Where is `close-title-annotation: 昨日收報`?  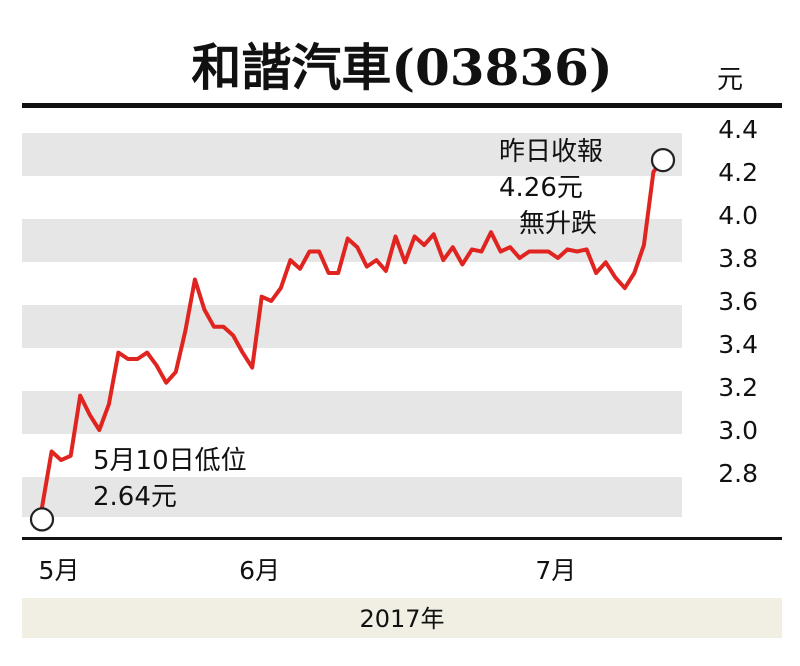 close-title-annotation: 昨日收報 is located at coordinates (551, 152).